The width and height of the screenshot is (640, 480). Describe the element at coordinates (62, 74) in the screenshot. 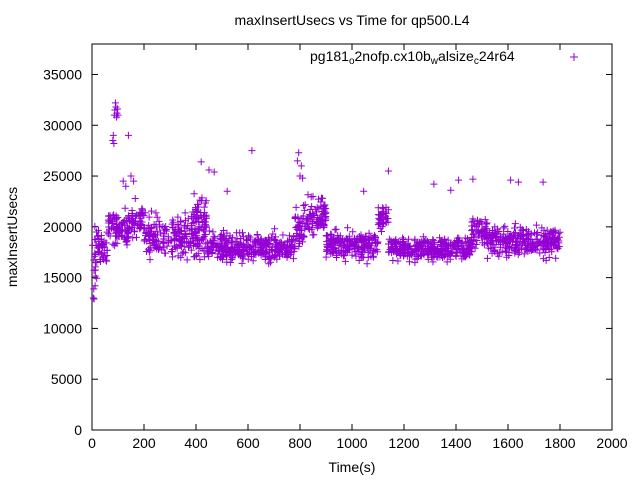

I see `y-tick-label: 35000` at that location.